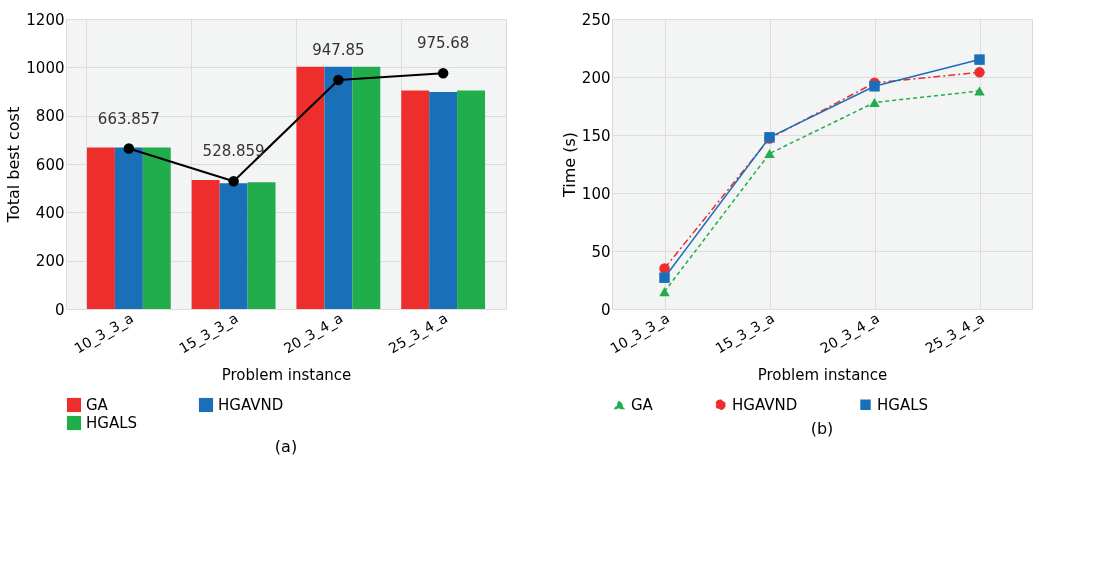 The height and width of the screenshot is (571, 1117). Describe the element at coordinates (45, 19) in the screenshot. I see `y-tick-label: 1200` at that location.